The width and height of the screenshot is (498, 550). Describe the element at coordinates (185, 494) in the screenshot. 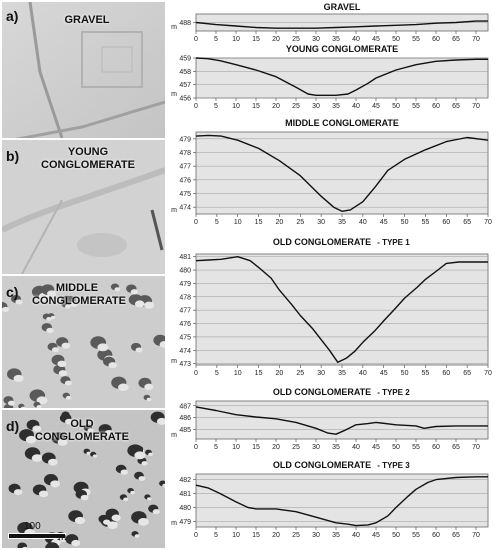

I see `y-tick-label: 481` at that location.